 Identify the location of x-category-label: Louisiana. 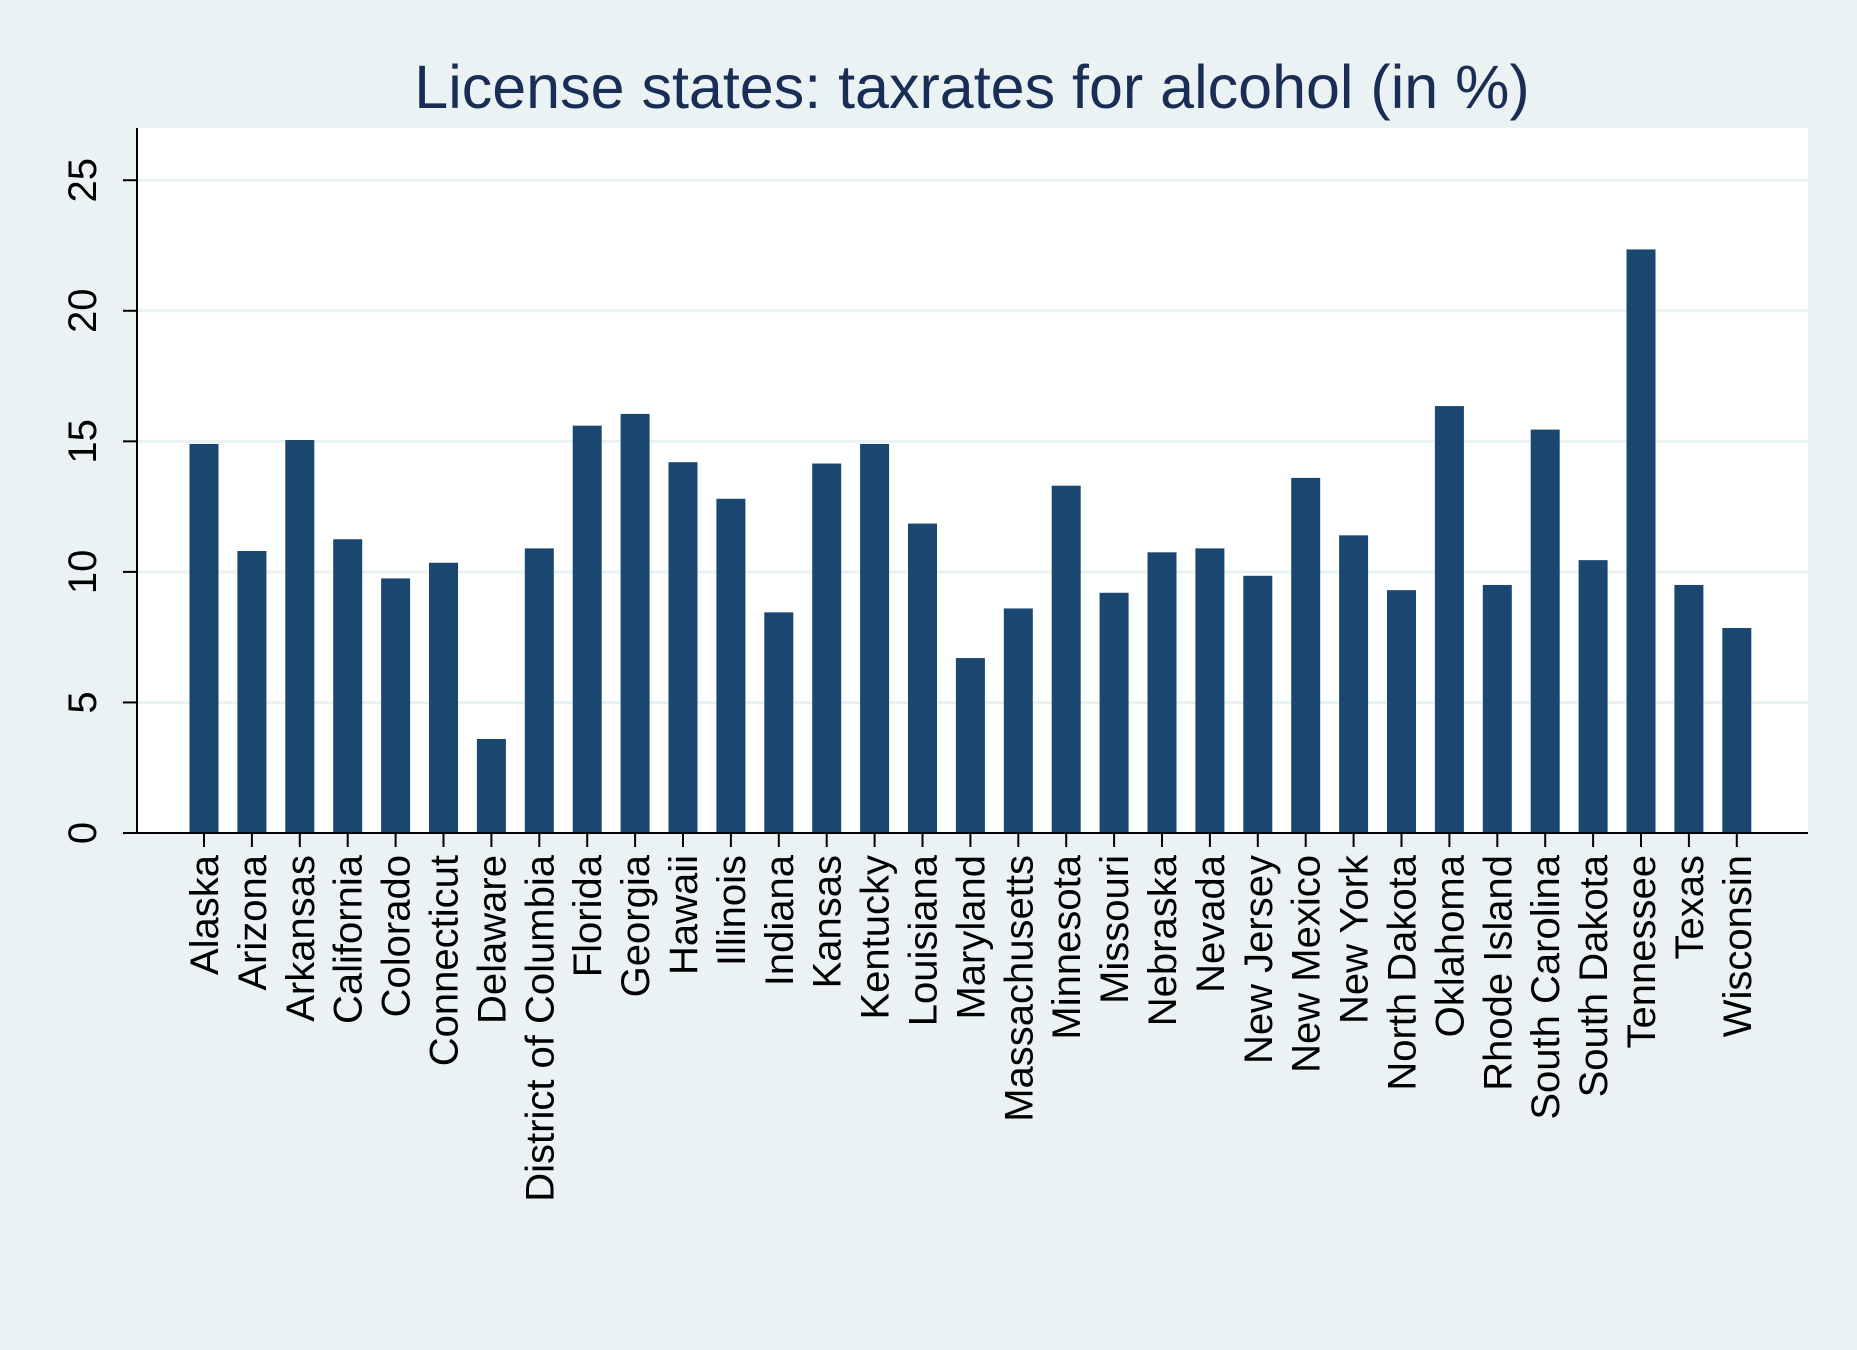
(924, 940).